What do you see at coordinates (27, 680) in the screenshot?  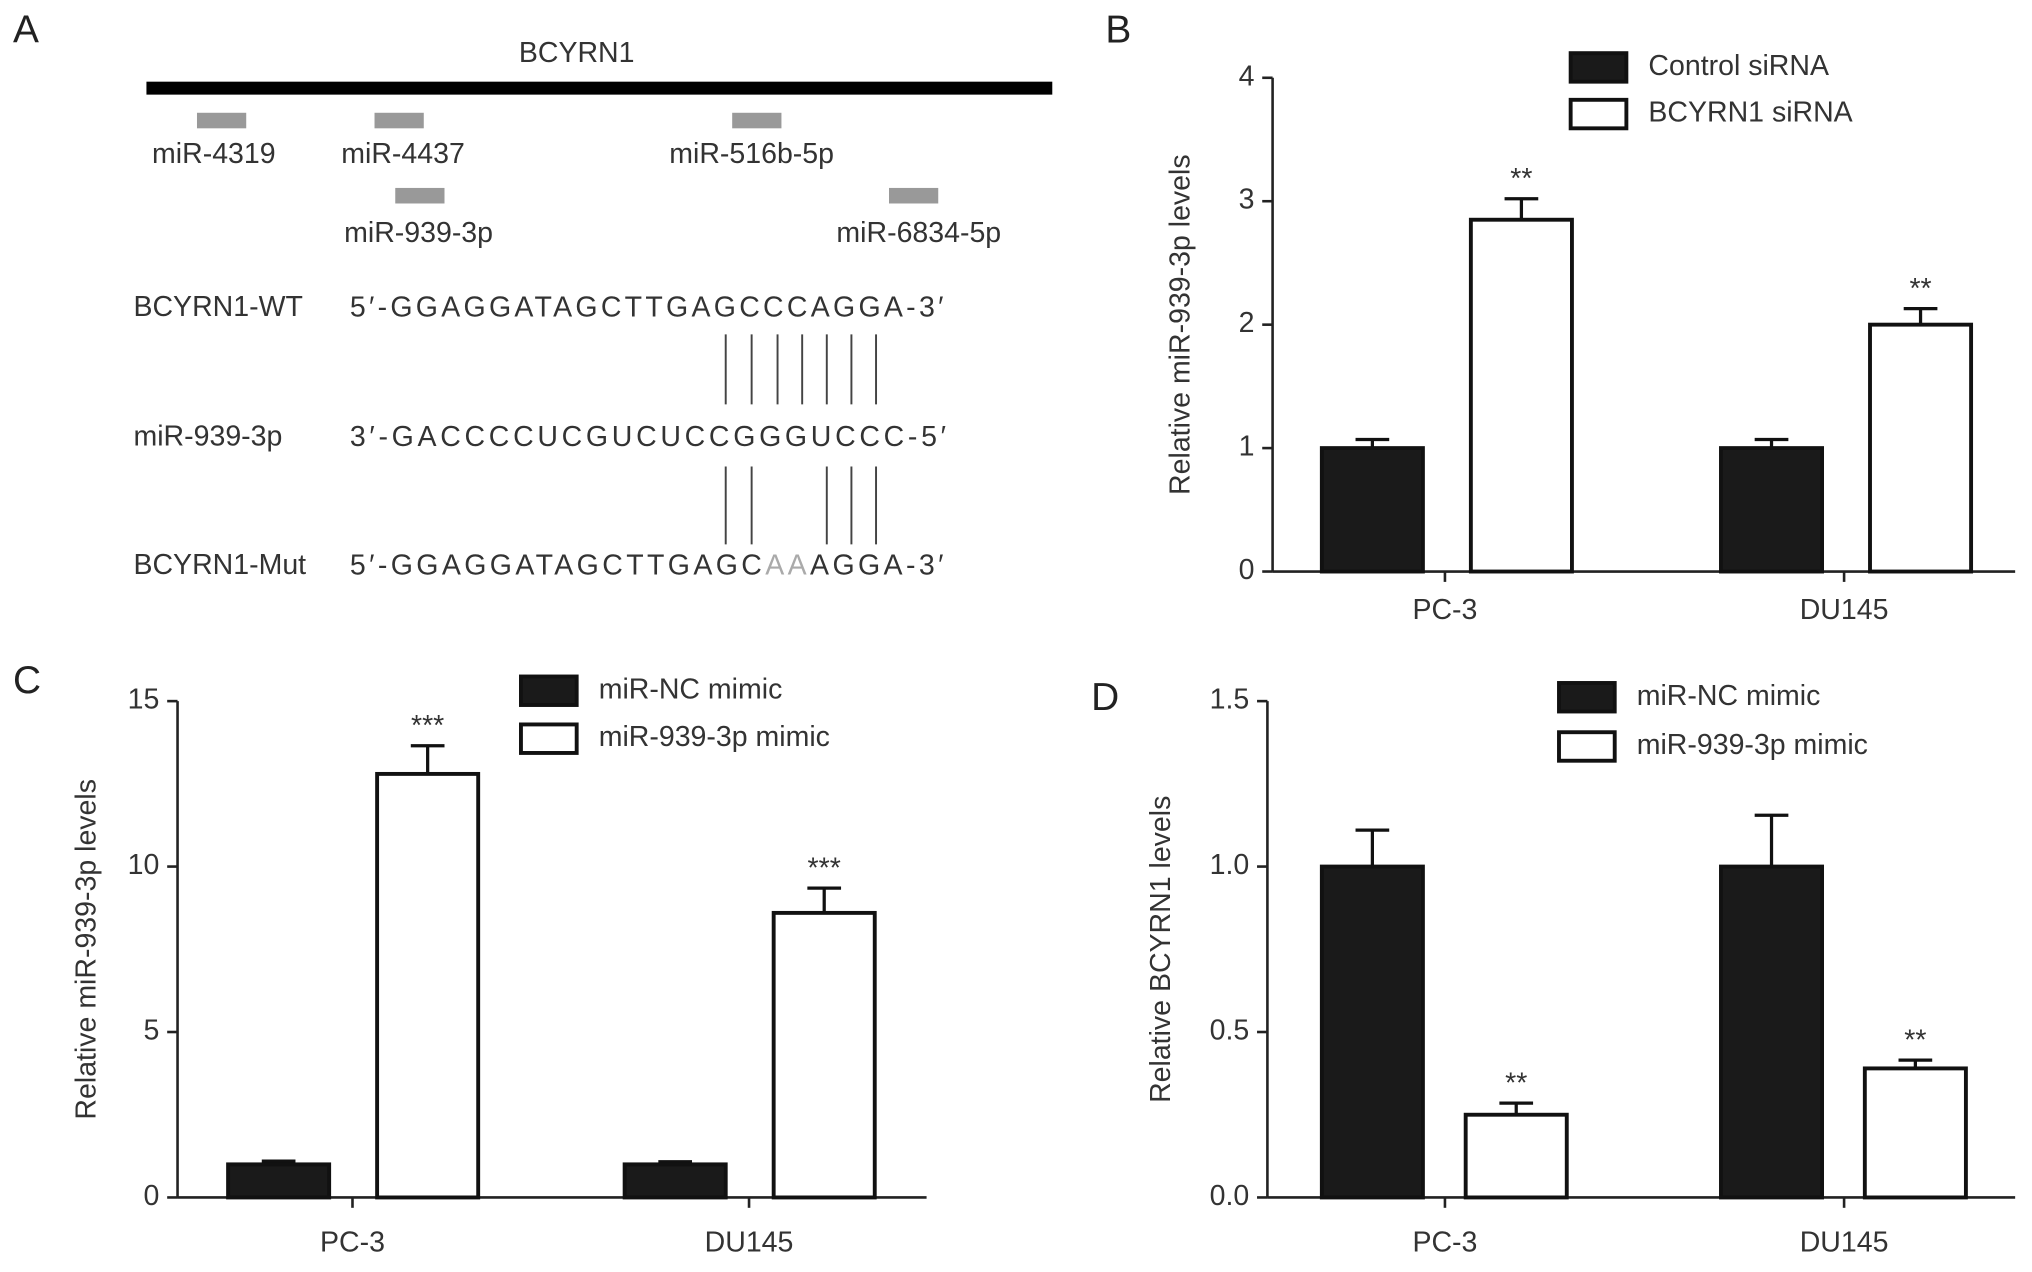 I see `panel-label: C` at bounding box center [27, 680].